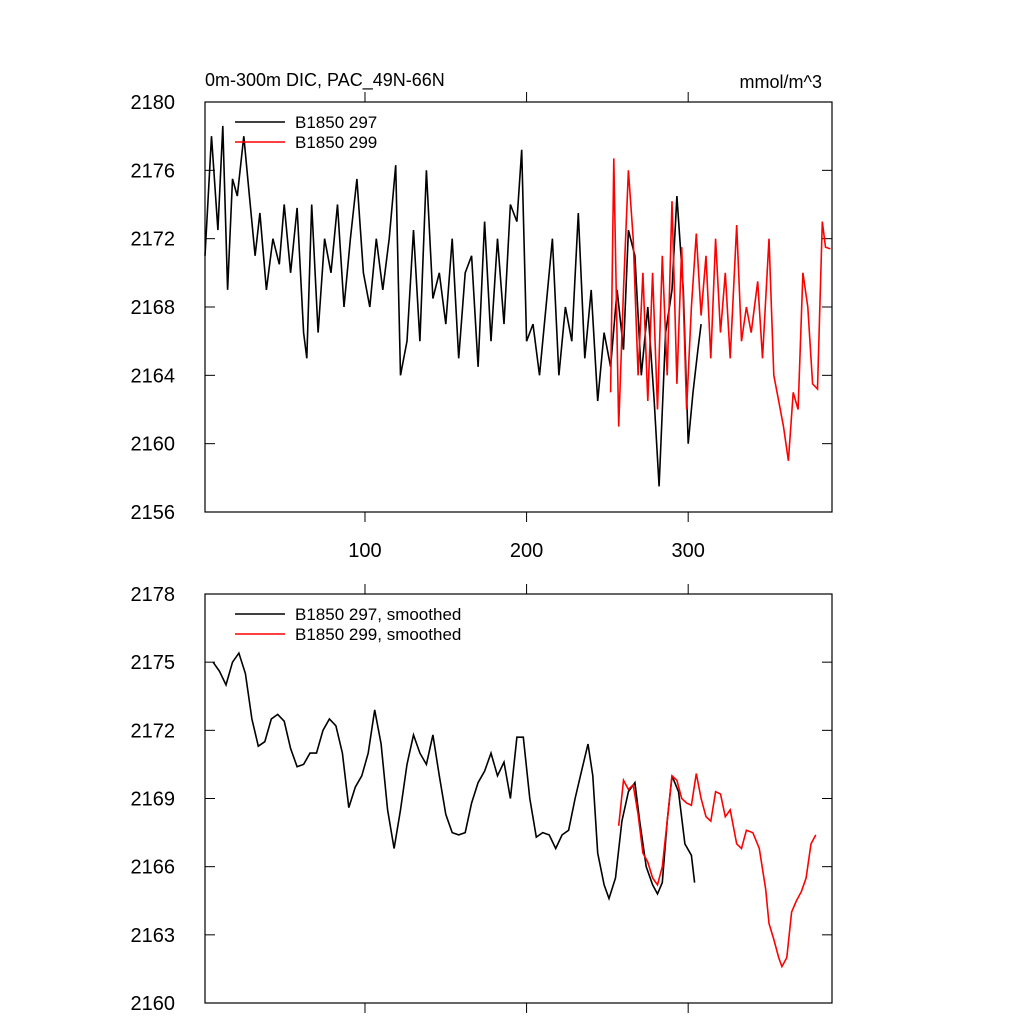 This screenshot has height=1029, width=1024. What do you see at coordinates (153, 308) in the screenshot?
I see `y-tick-label: 2168` at bounding box center [153, 308].